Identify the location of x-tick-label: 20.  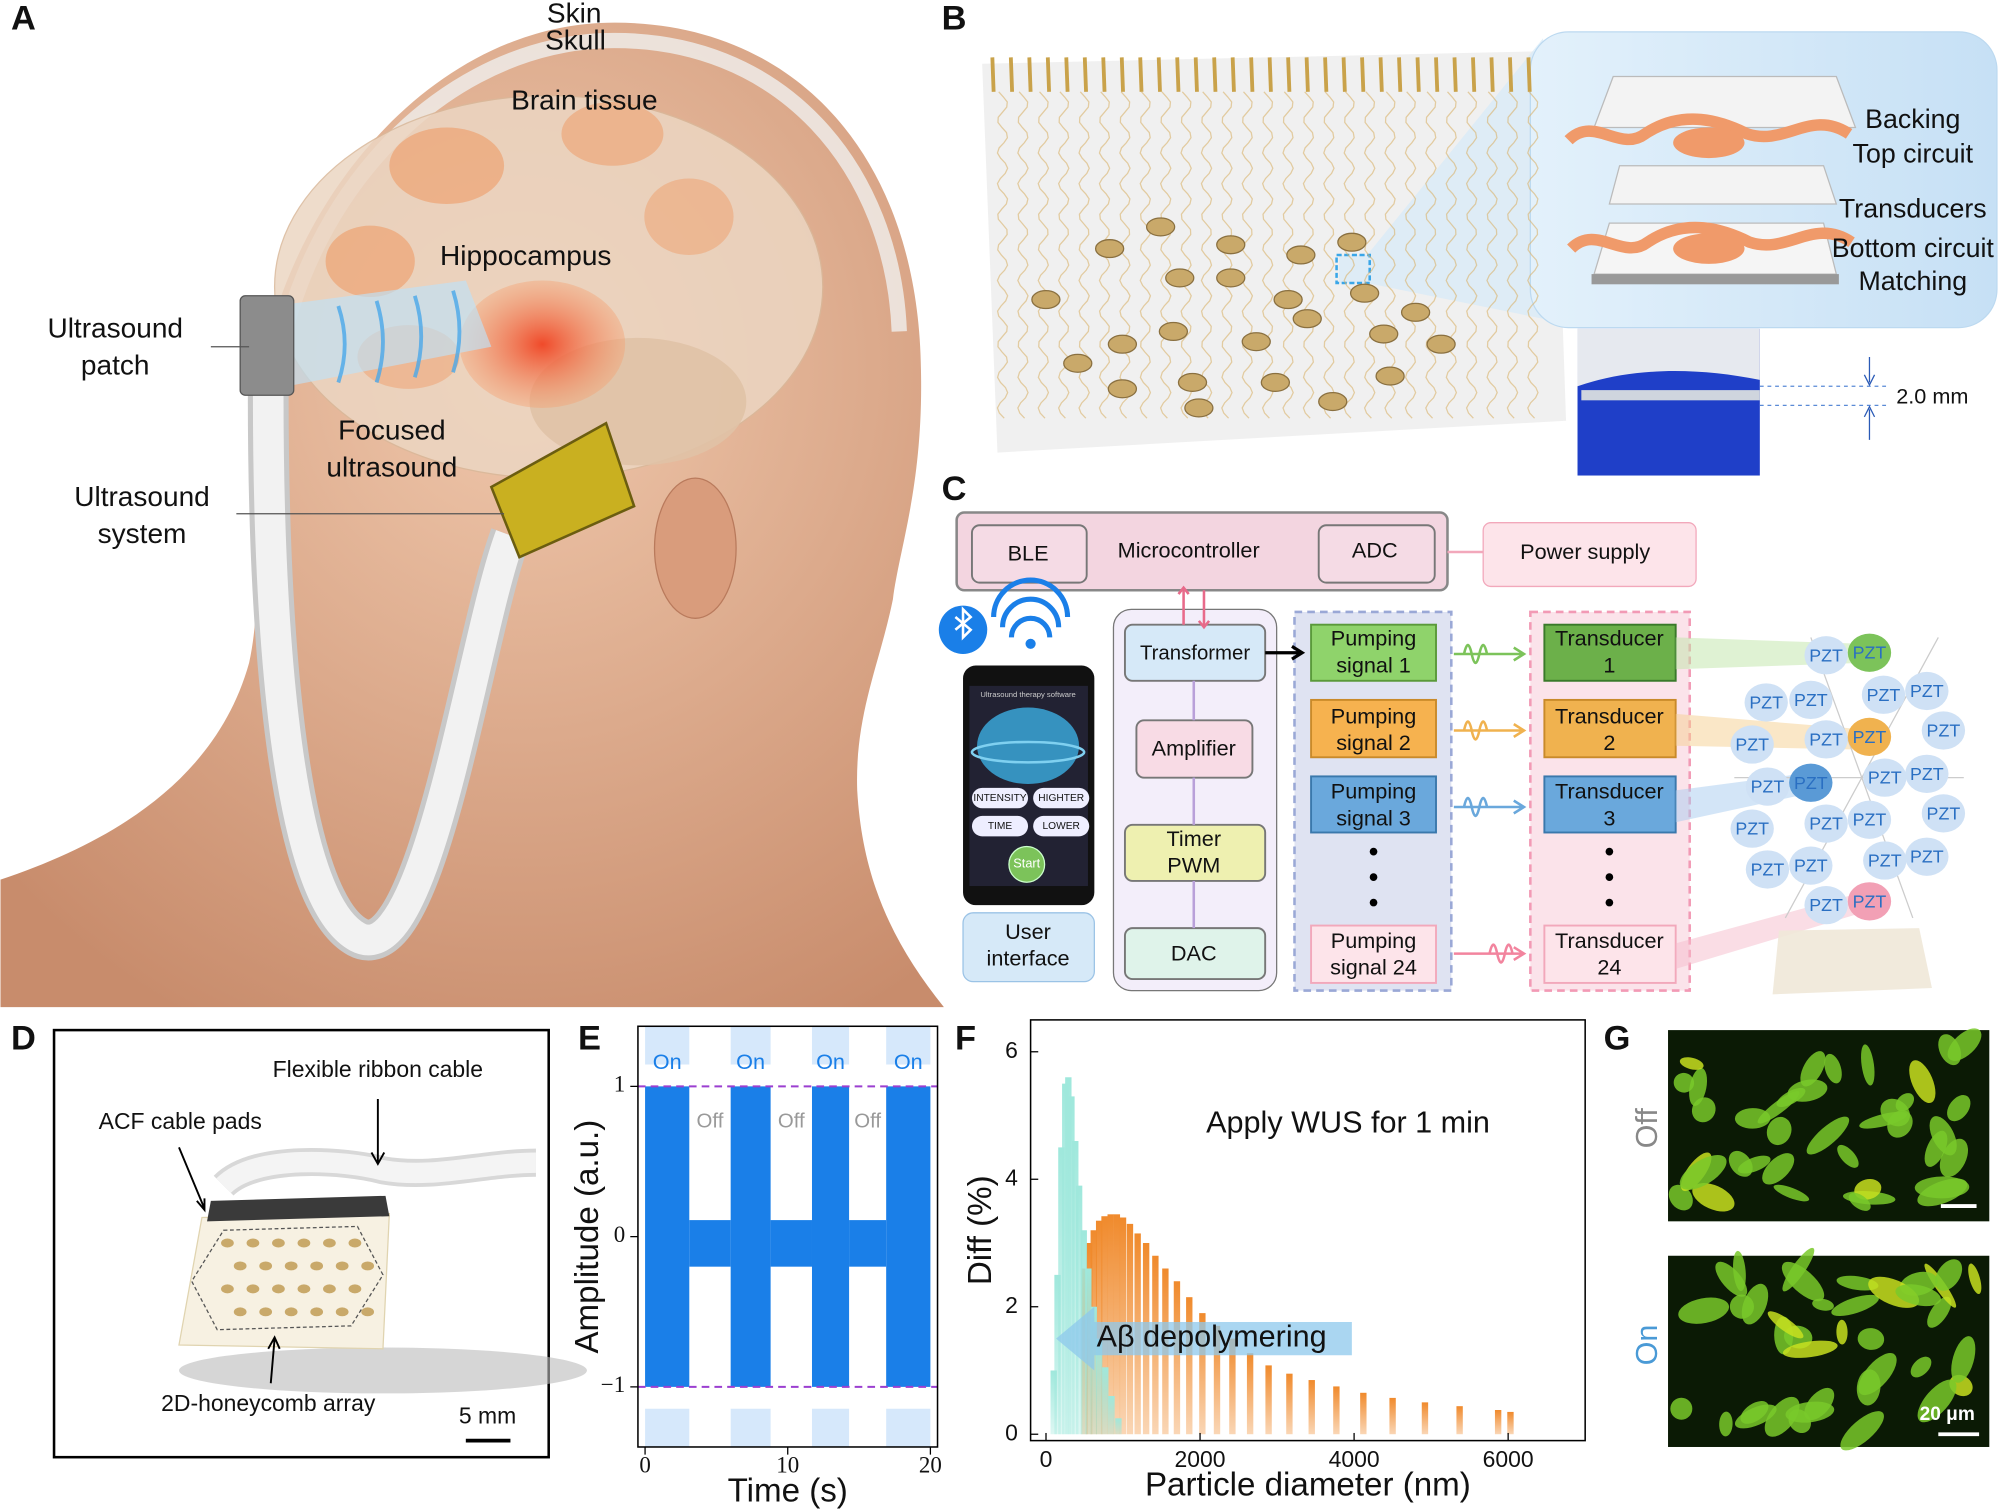
(930, 1465).